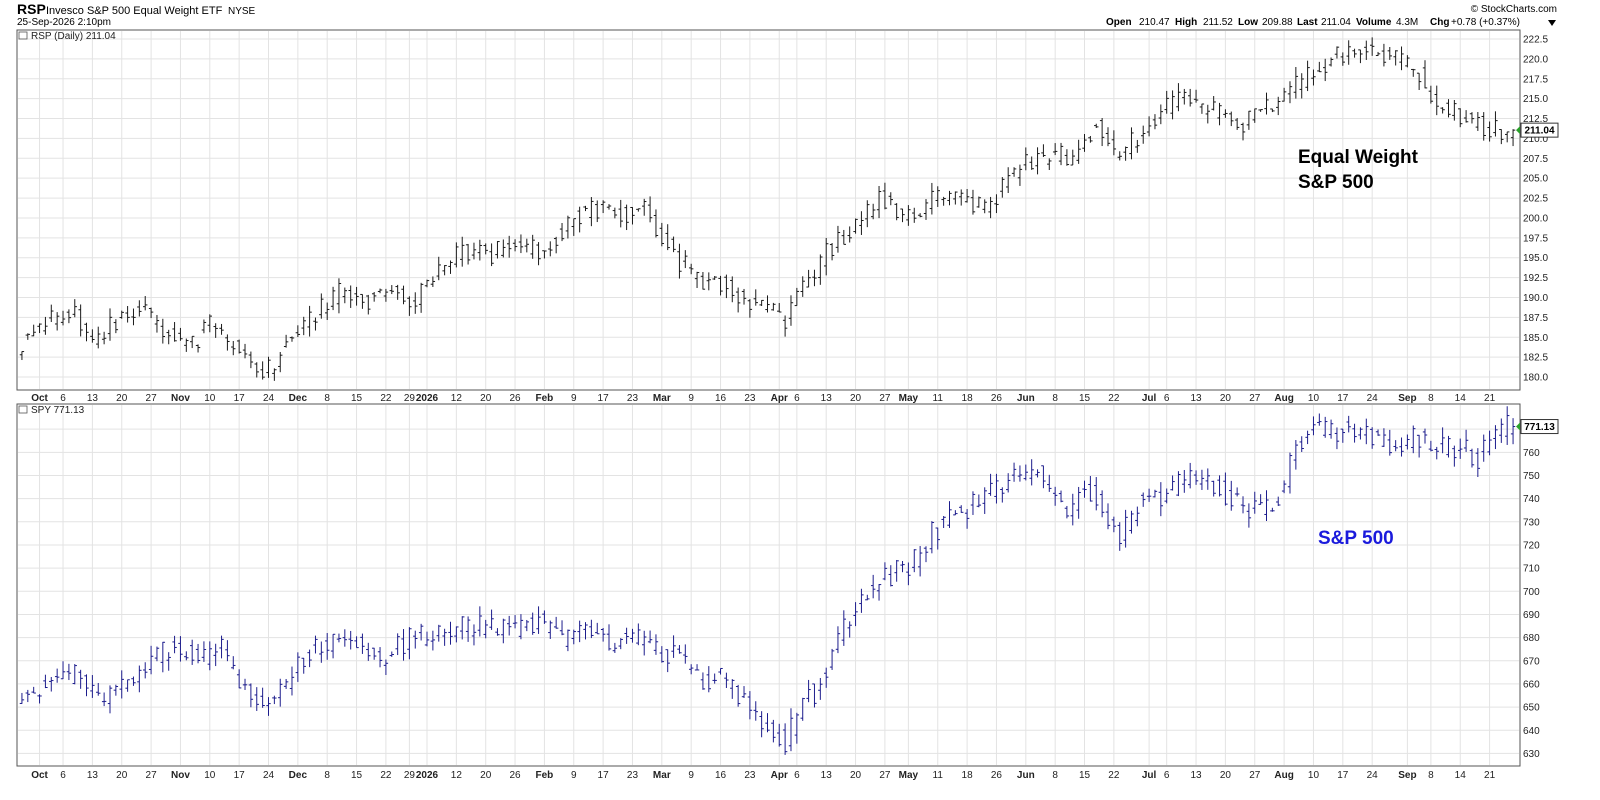 This screenshot has height=800, width=1600. I want to click on x-tick-label: 27, so click(152, 775).